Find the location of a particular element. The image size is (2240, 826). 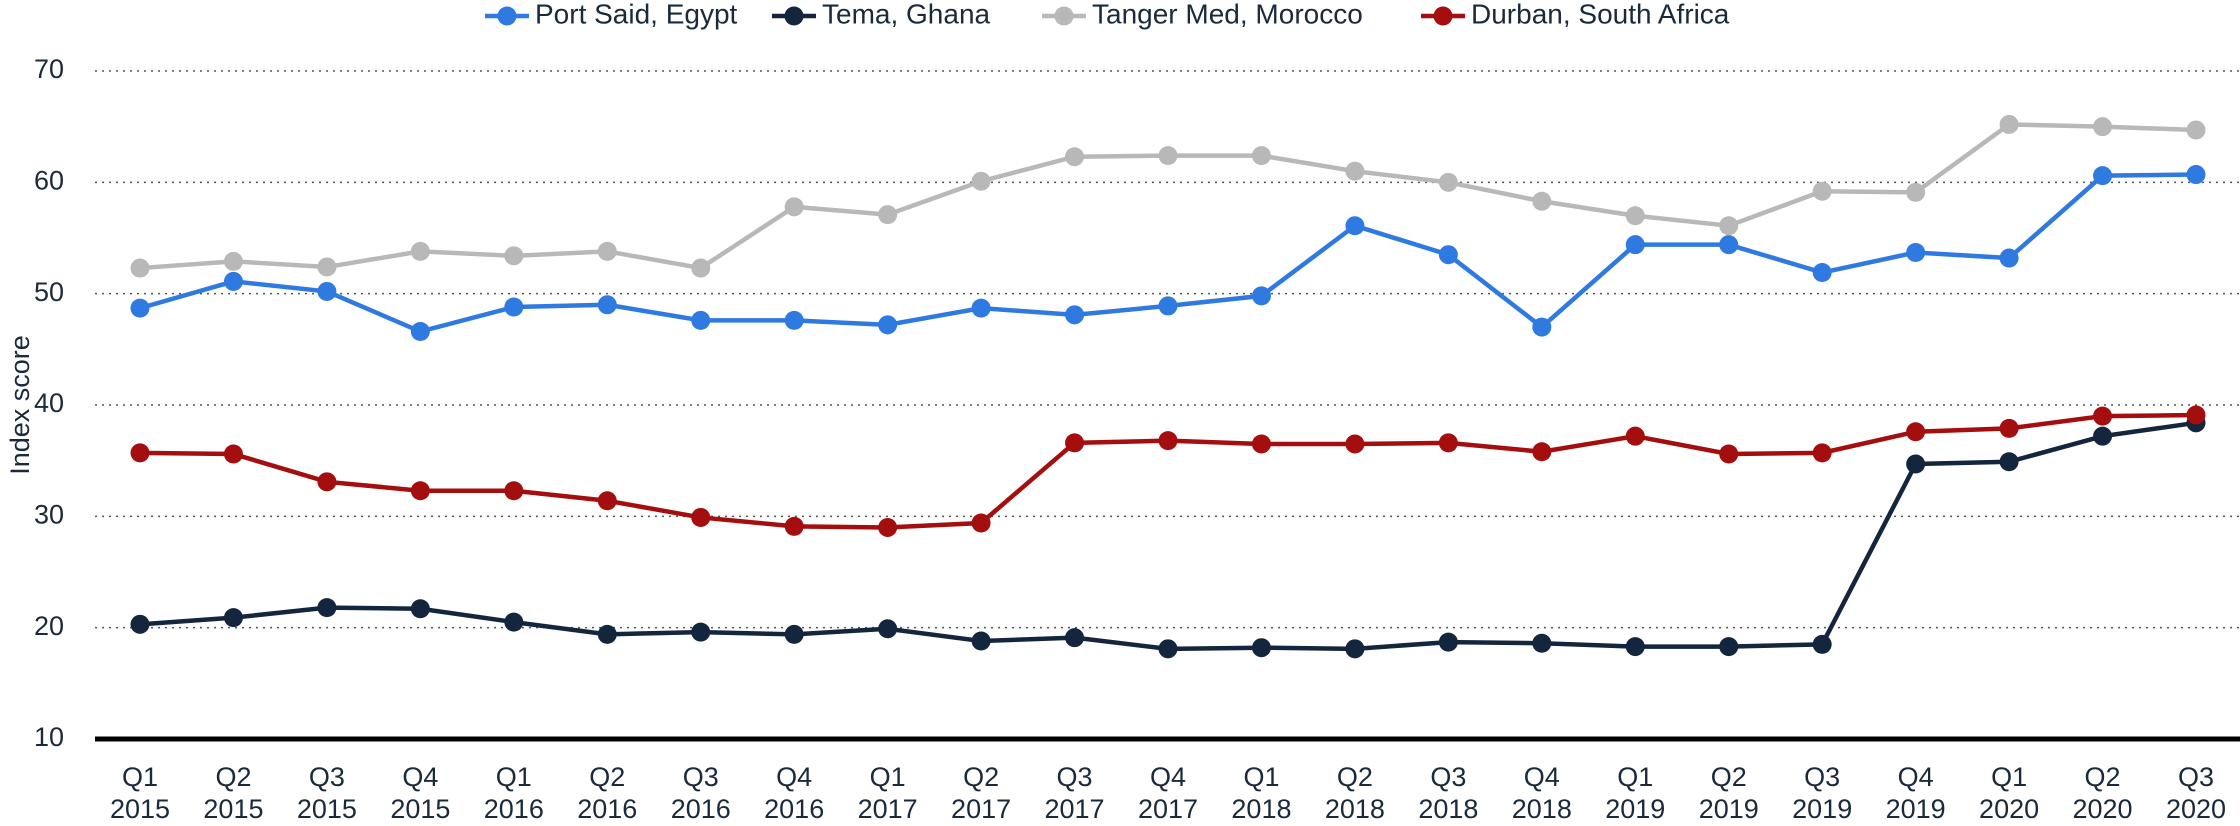

y-tick-label: 30 is located at coordinates (49, 514).